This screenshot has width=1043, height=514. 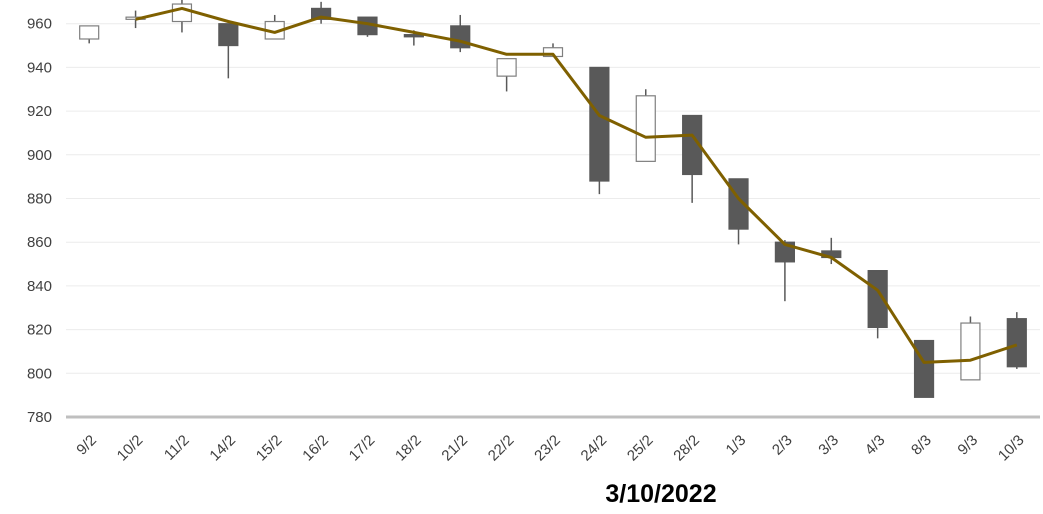 What do you see at coordinates (39, 286) in the screenshot?
I see `y-tick-label: 840` at bounding box center [39, 286].